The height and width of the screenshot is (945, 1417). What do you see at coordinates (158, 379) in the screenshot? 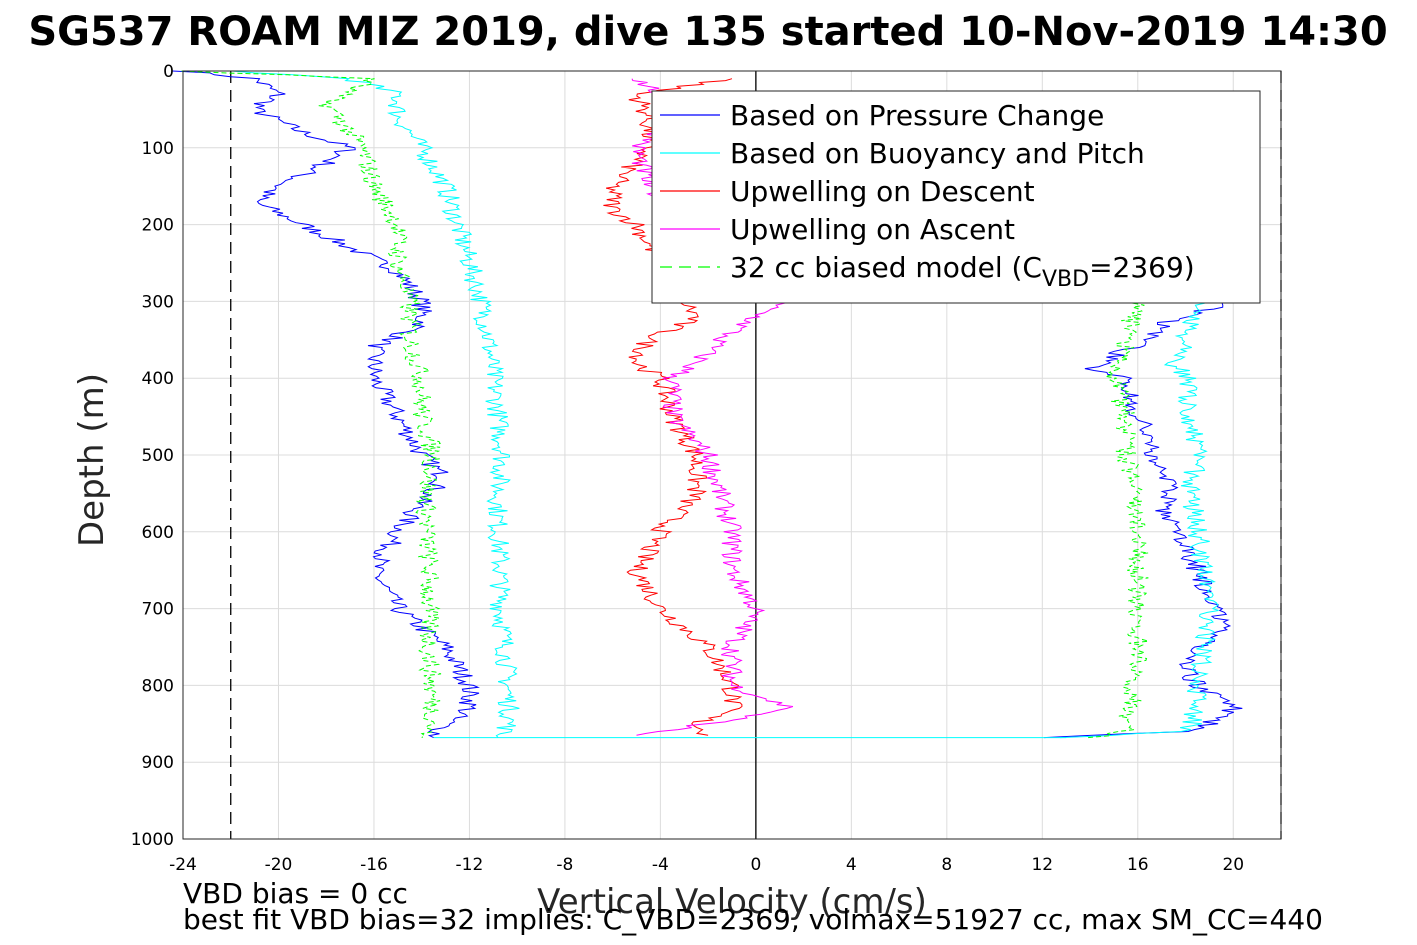
I see `y-tick-label-4: 400` at bounding box center [158, 379].